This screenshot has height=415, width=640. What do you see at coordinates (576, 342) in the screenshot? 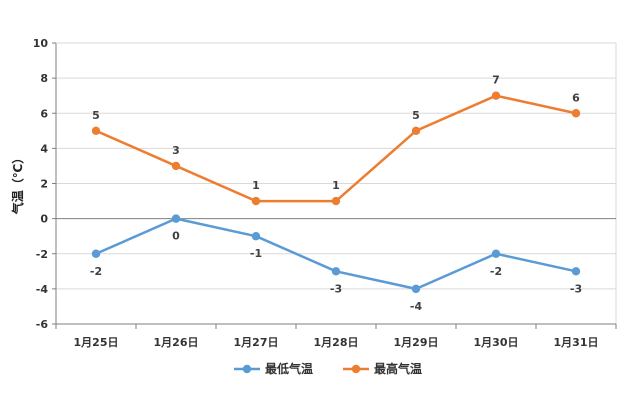
I see `x-tick-label: 1月31日` at bounding box center [576, 342].